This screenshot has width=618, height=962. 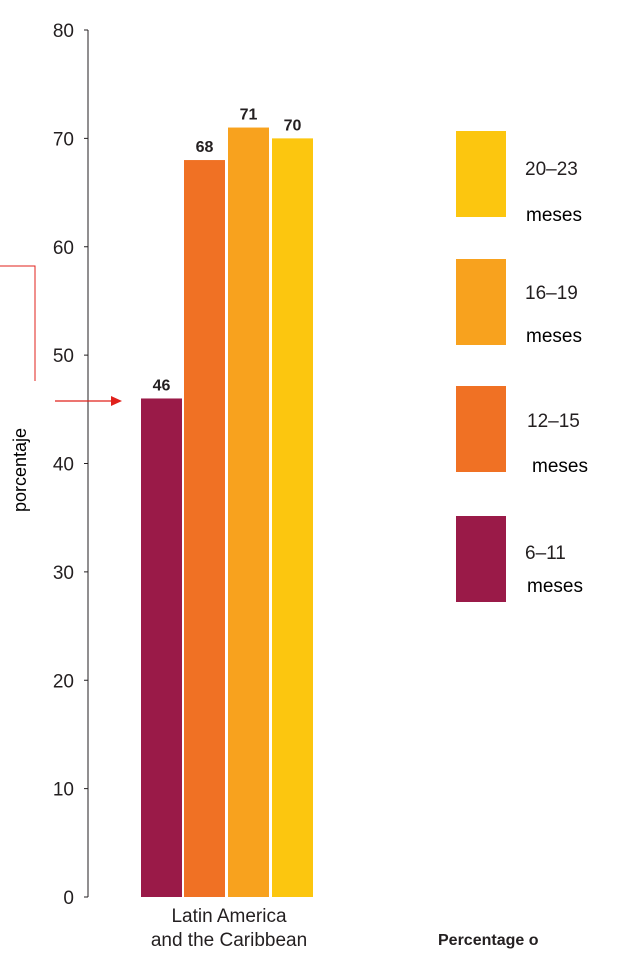 I want to click on y-tick-label: 20, so click(x=63, y=681).